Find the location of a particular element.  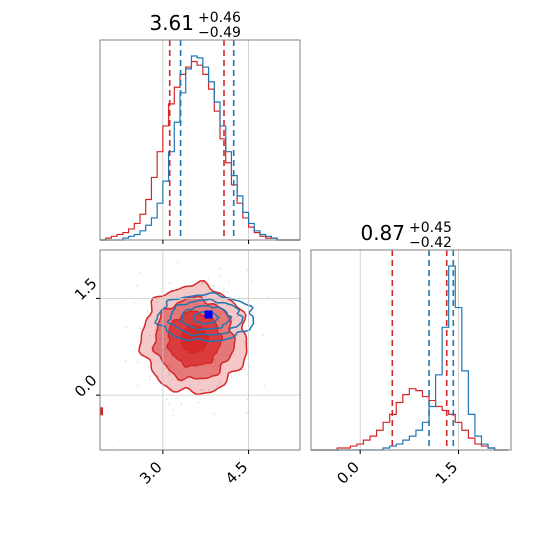

joint-param-1-vs-param-2-xtick-label: 4.5 is located at coordinates (237, 473).